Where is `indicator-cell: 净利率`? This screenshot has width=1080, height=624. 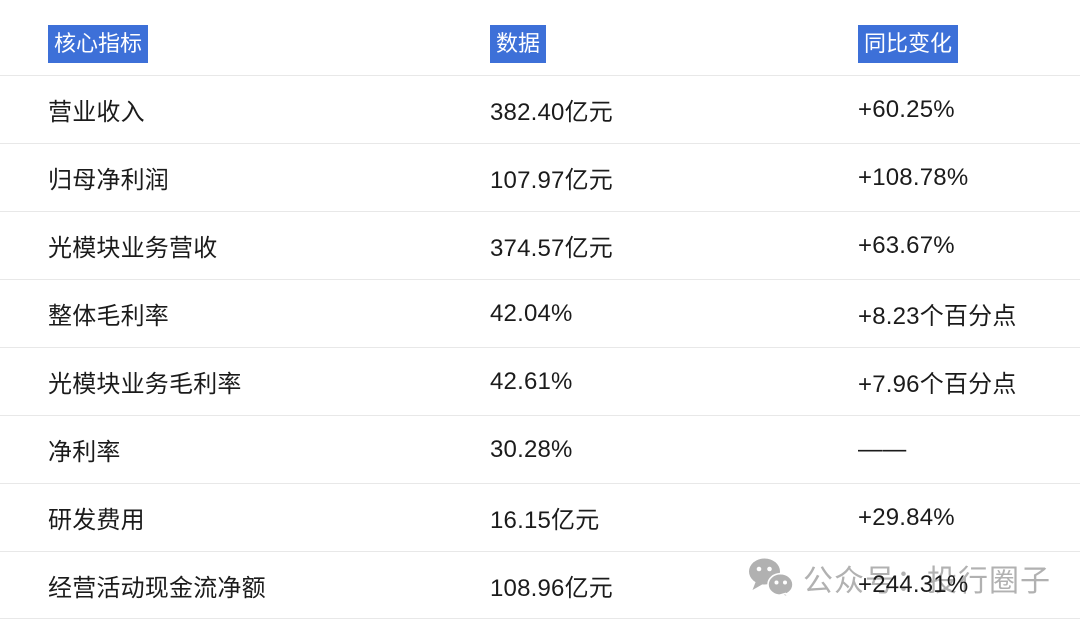 indicator-cell: 净利率 is located at coordinates (84, 452).